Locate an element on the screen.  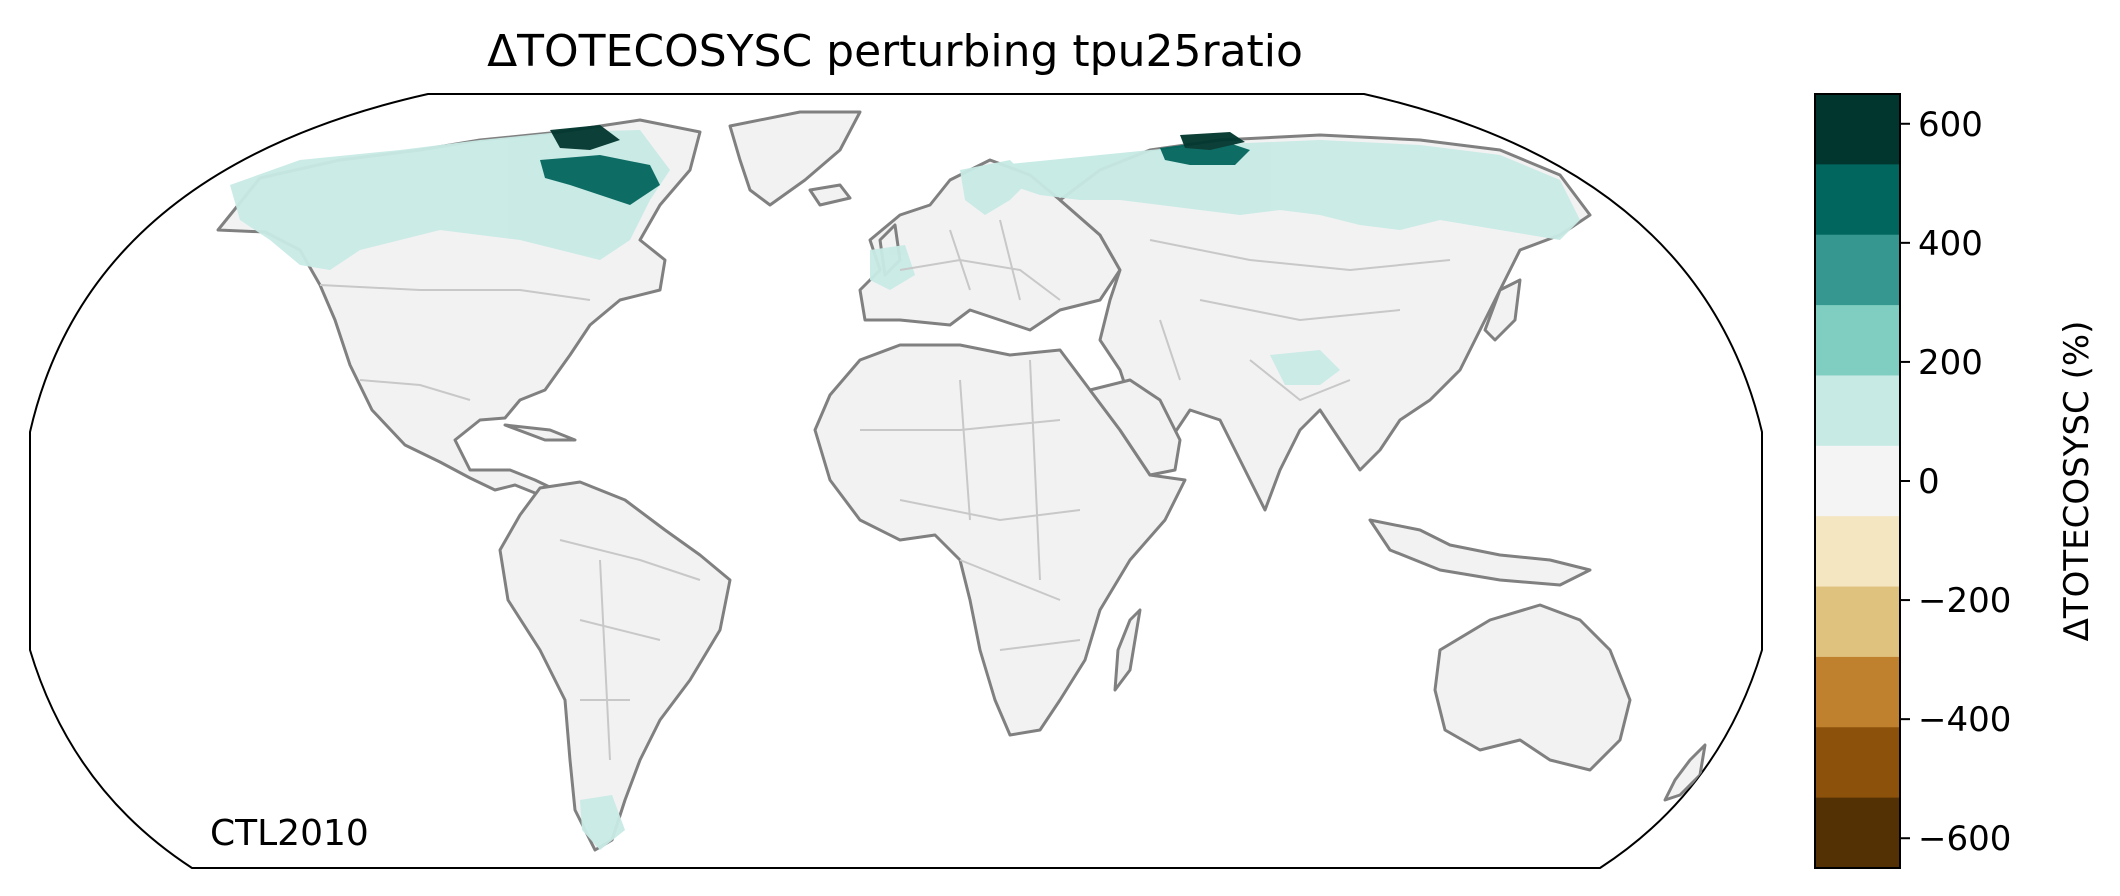
change-region-siberia is located at coordinates (1290, 190).